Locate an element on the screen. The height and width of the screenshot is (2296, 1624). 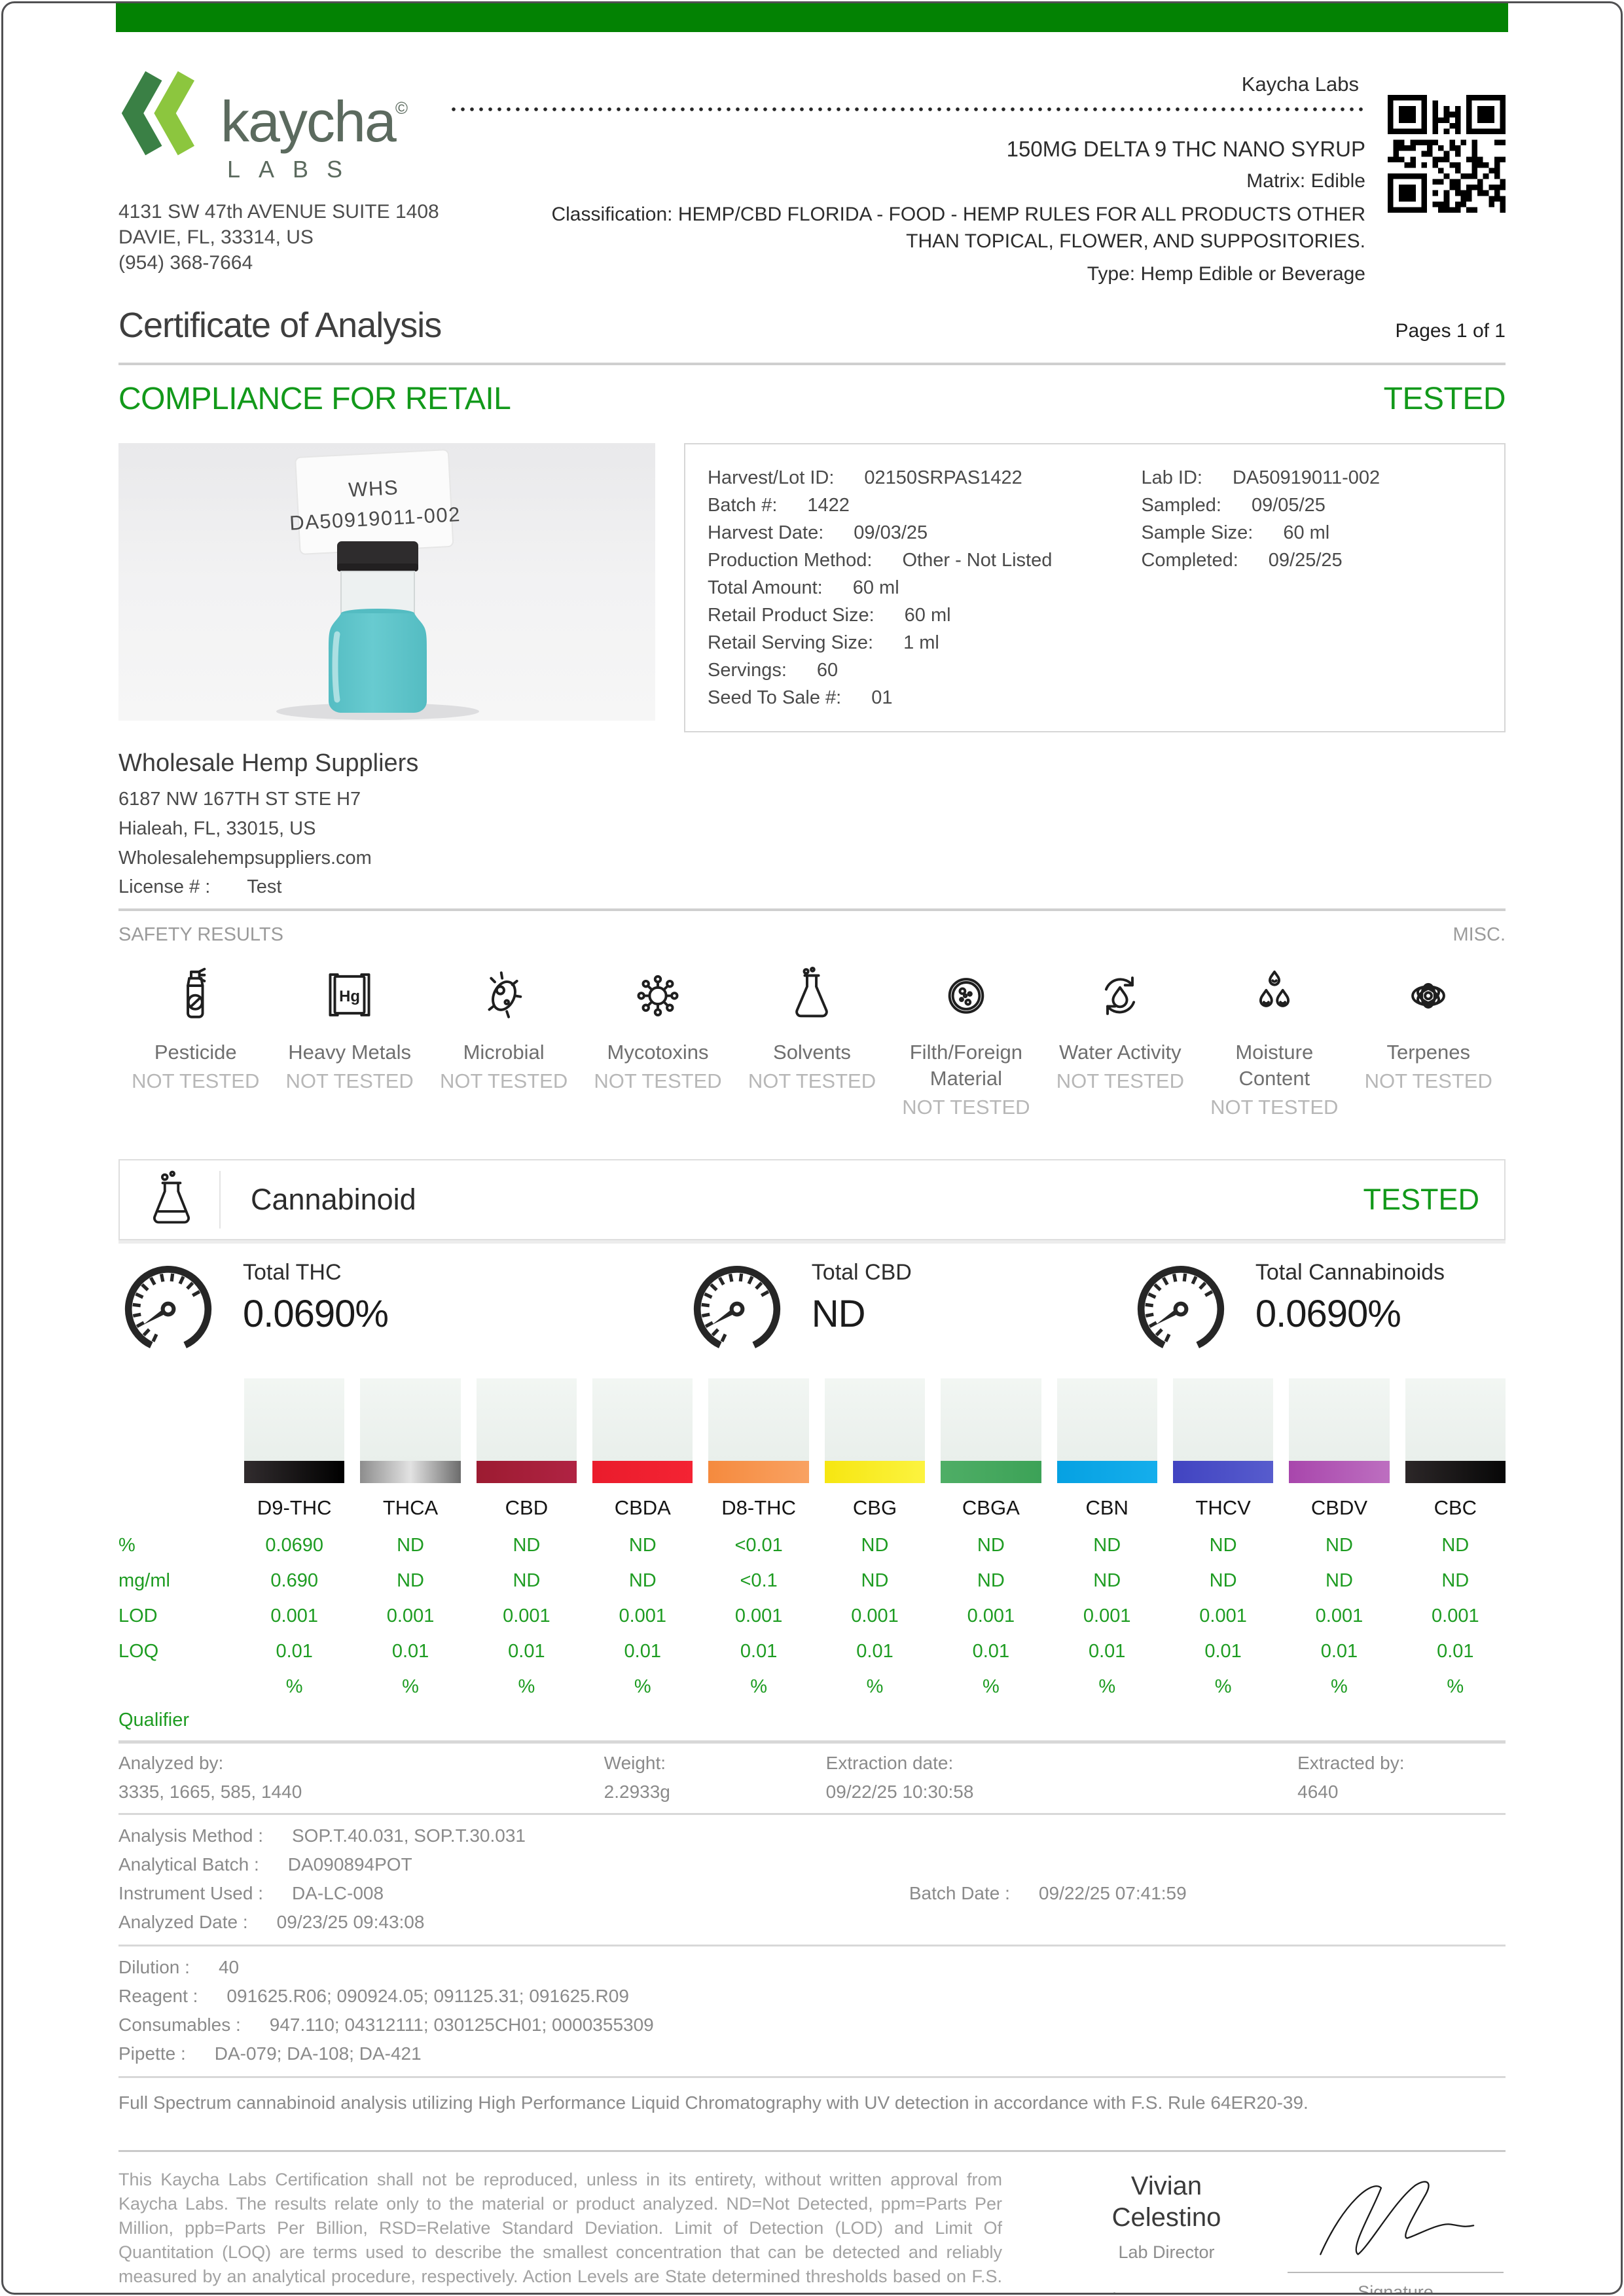
table-cell: <0.01 is located at coordinates (759, 1545).